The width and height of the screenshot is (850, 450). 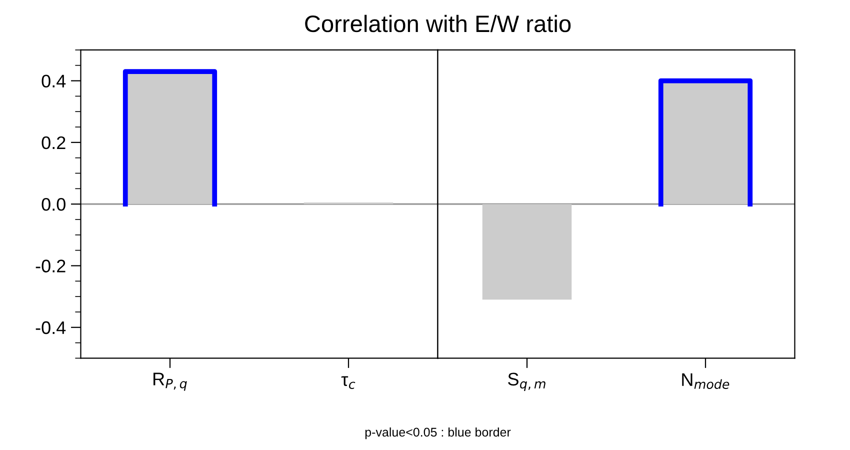 I want to click on x-tick-label: N$_{mode}$, so click(x=706, y=381).